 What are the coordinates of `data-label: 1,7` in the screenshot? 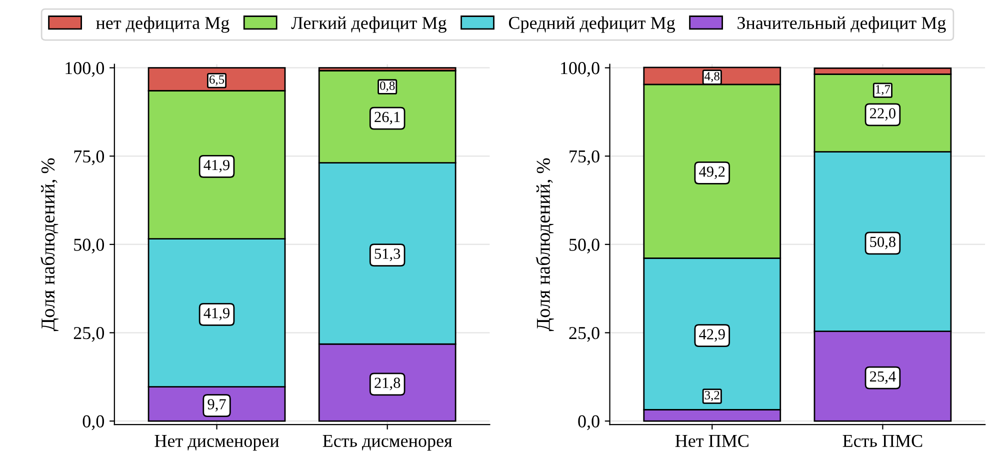 It's located at (883, 90).